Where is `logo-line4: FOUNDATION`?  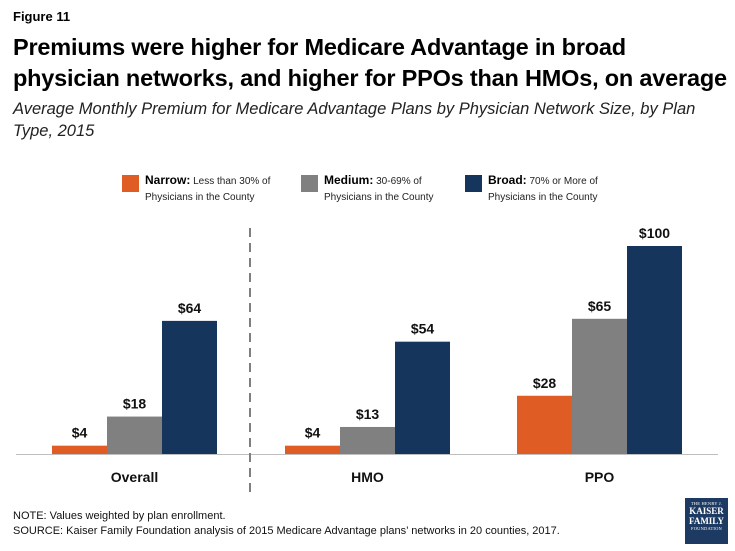
logo-line4: FOUNDATION is located at coordinates (706, 528).